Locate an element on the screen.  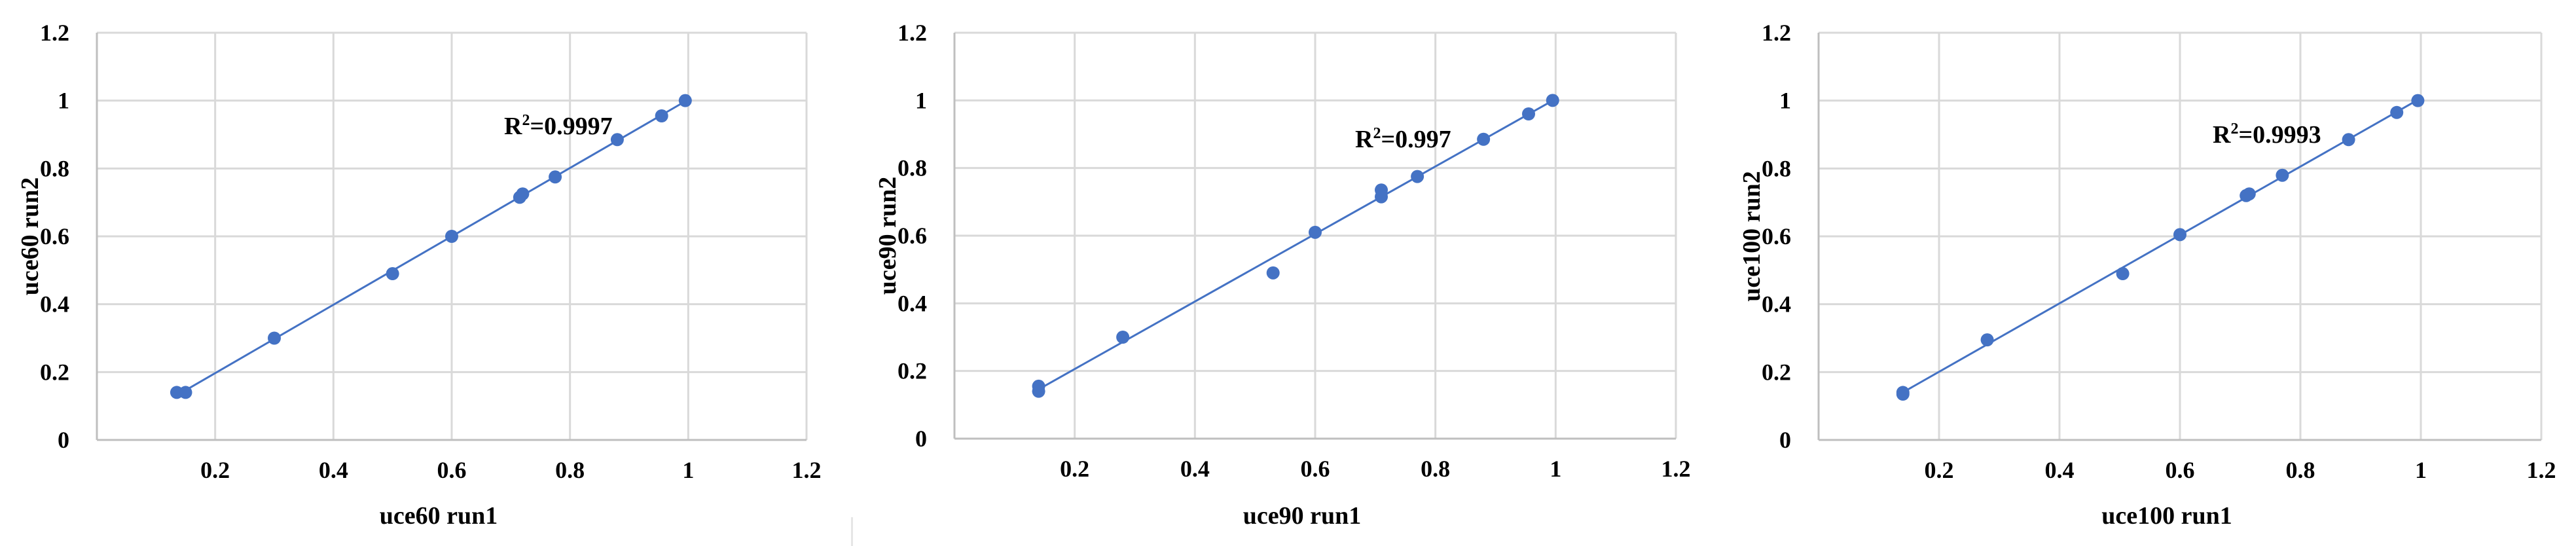
r-squared-label: R2=0.9997 is located at coordinates (558, 126).